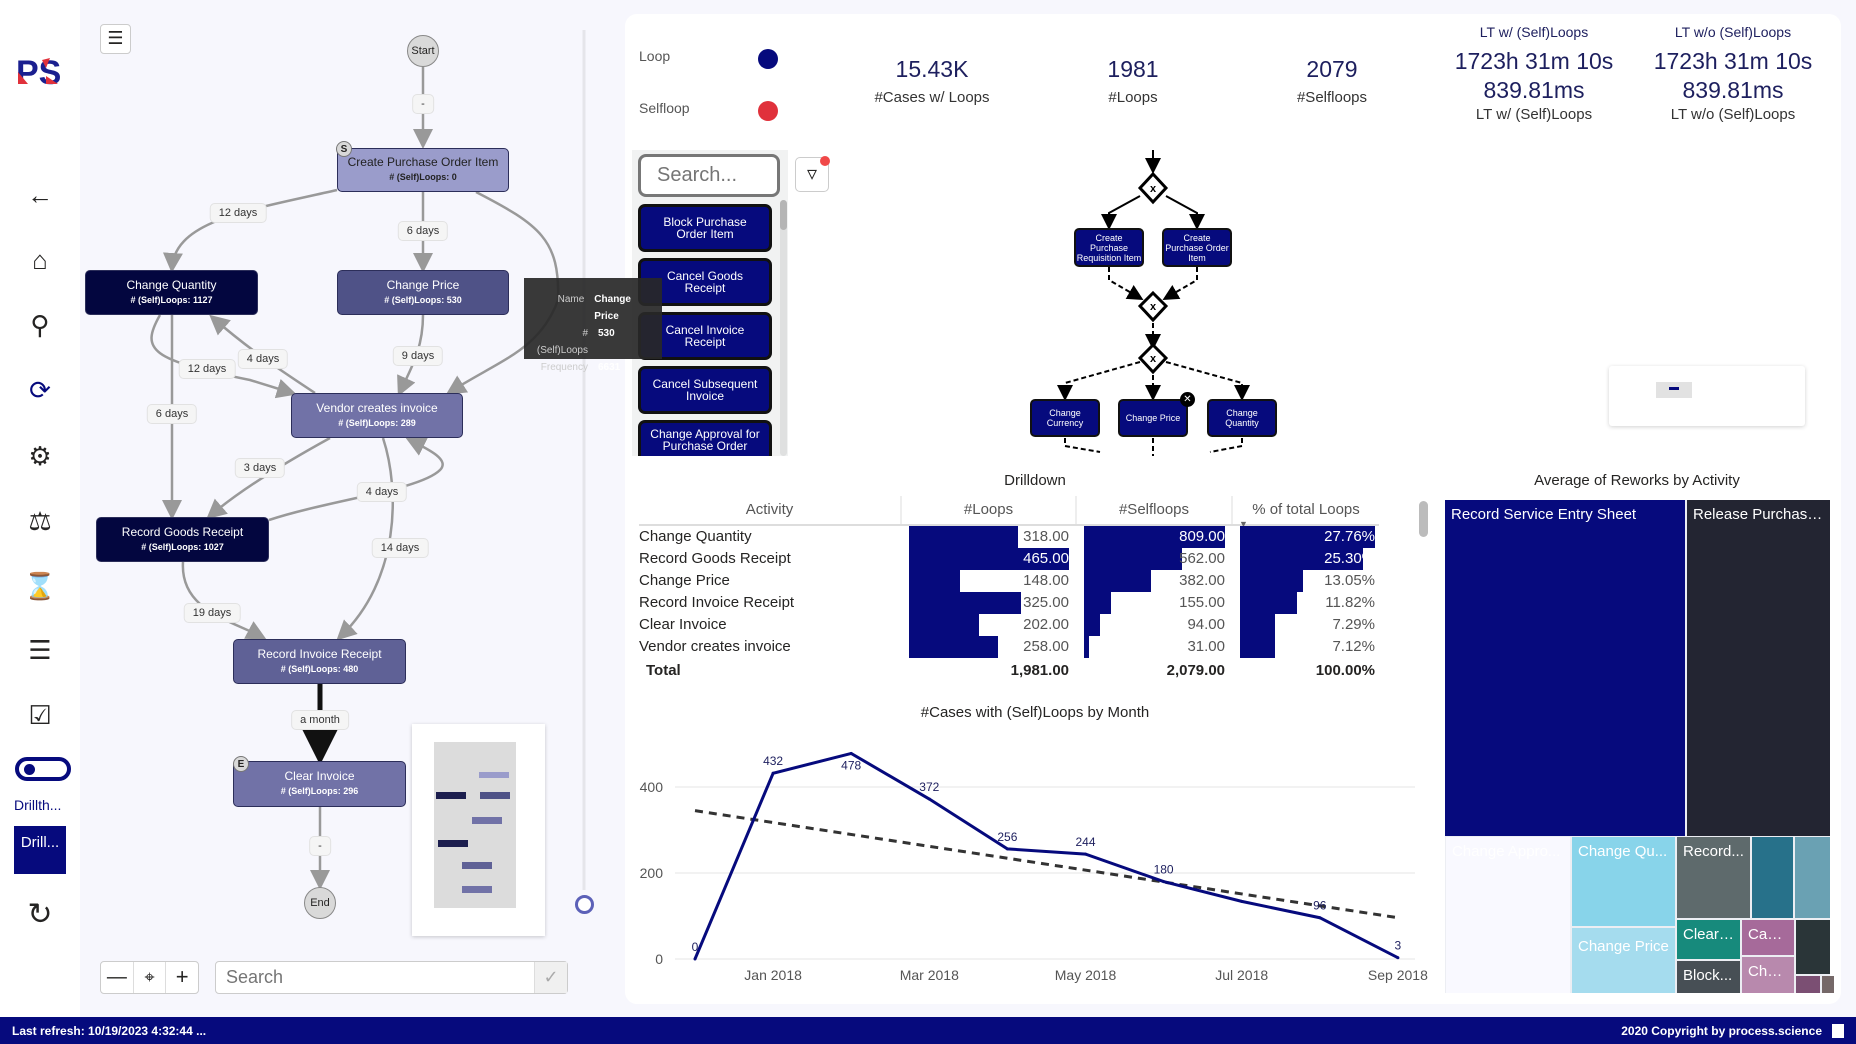 This screenshot has width=1856, height=1044. What do you see at coordinates (770, 510) in the screenshot?
I see `column-header-activity: Activity` at bounding box center [770, 510].